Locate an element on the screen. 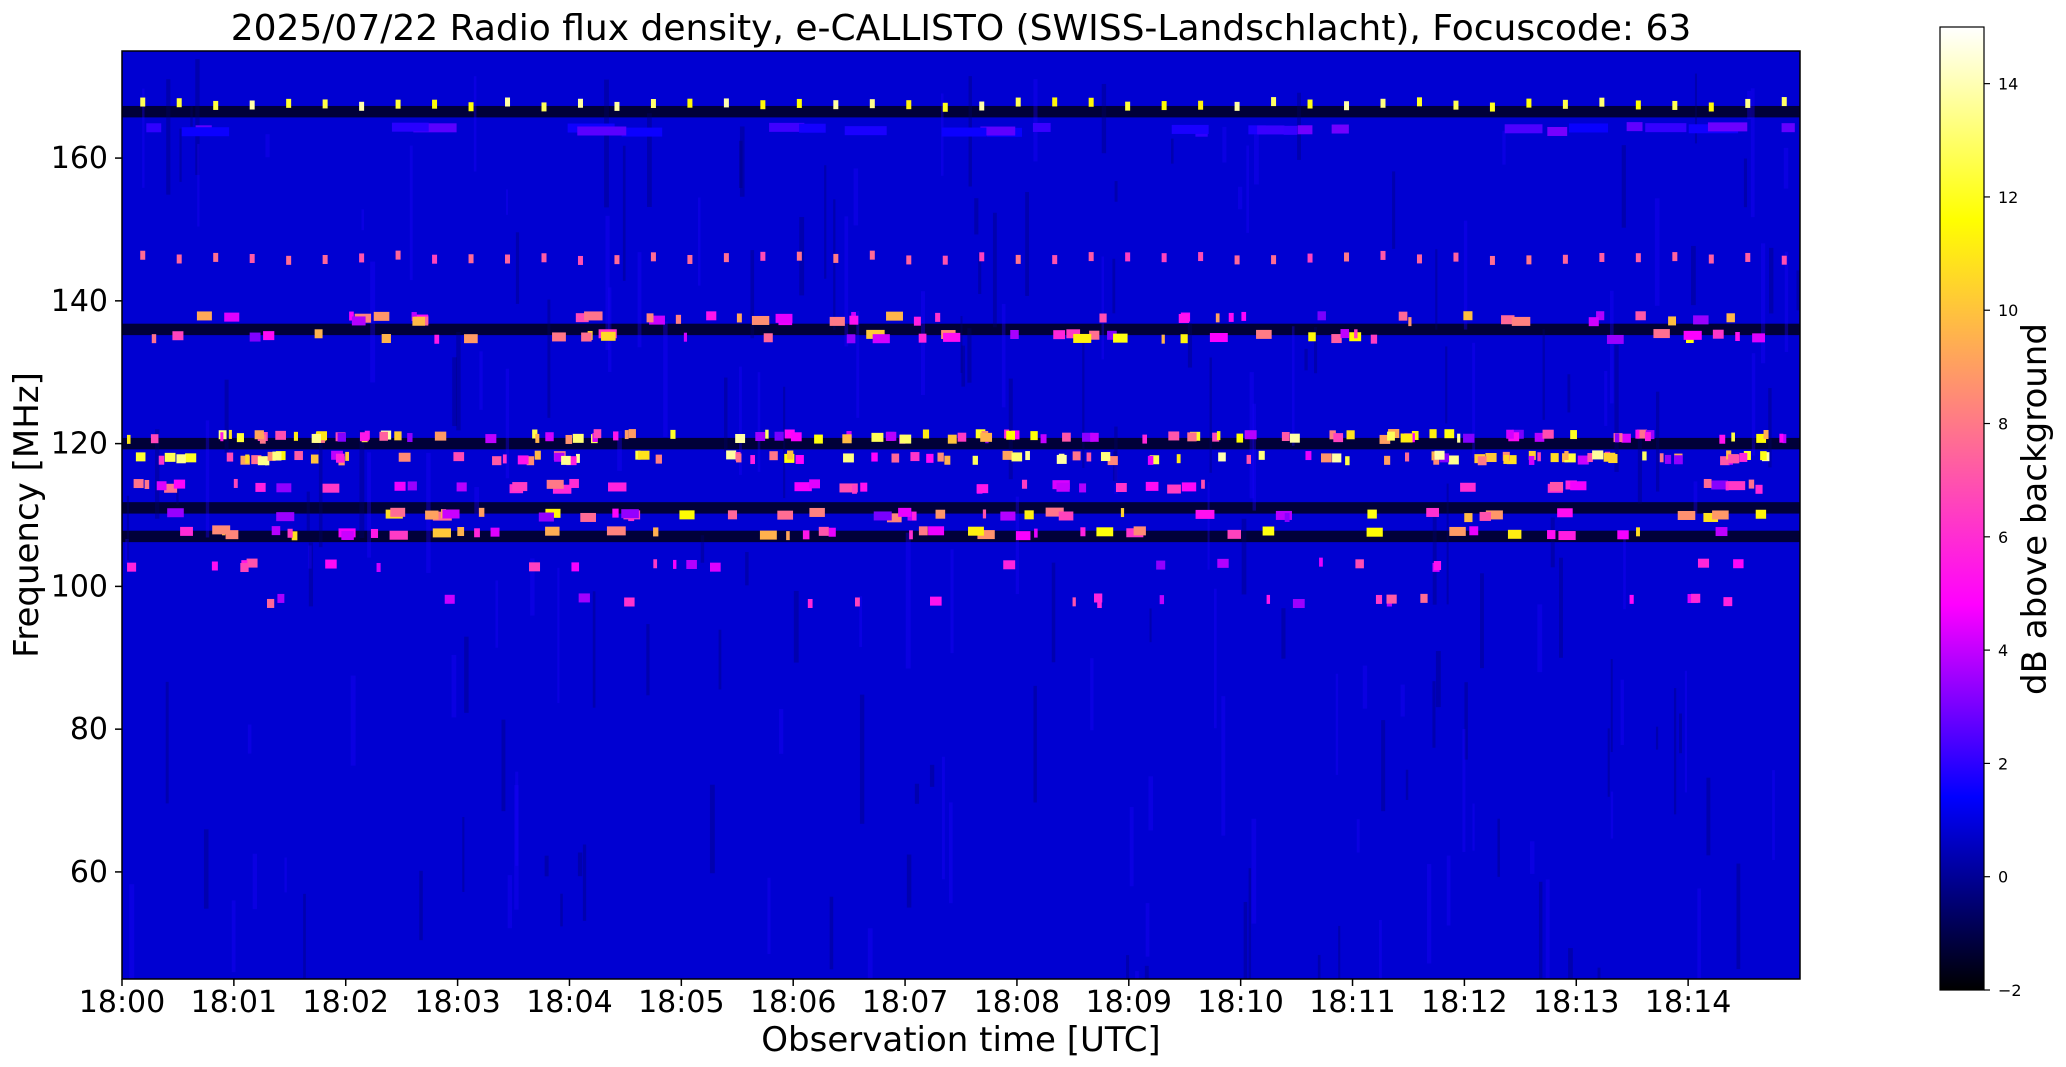 This screenshot has height=1067, width=2066. x-tick-label: 18:01 is located at coordinates (234, 1002).